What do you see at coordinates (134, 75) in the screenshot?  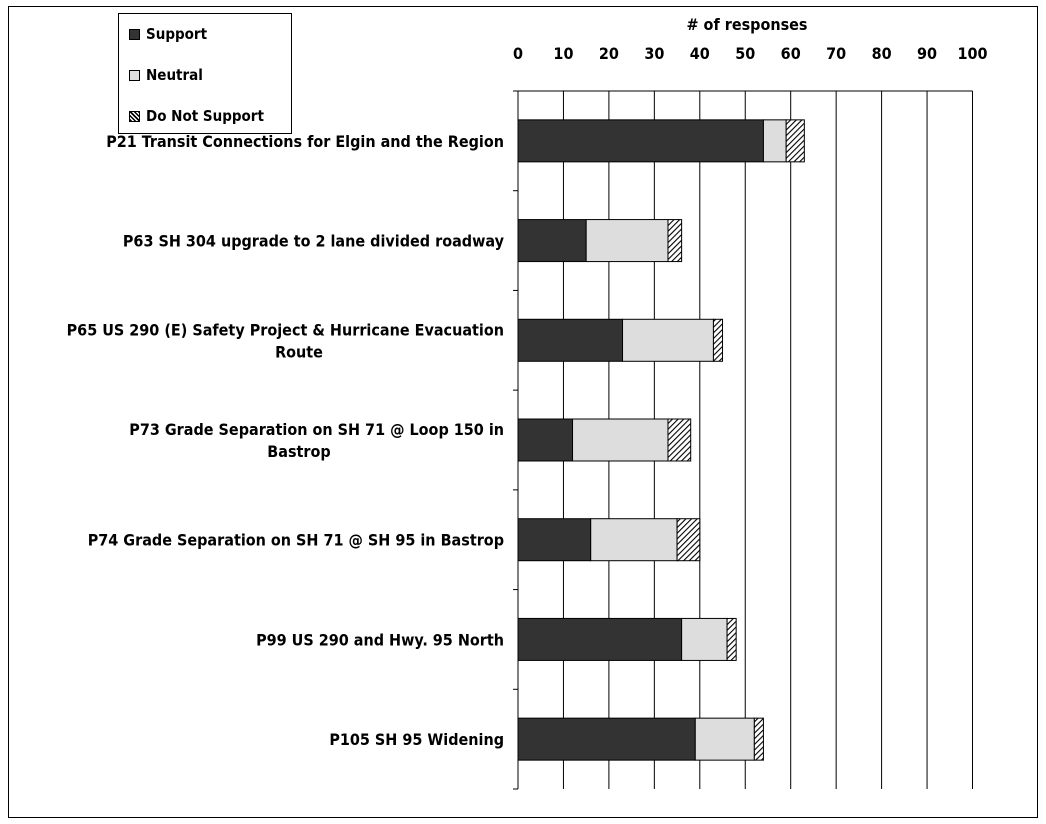 I see `legend-swatch-neutral` at bounding box center [134, 75].